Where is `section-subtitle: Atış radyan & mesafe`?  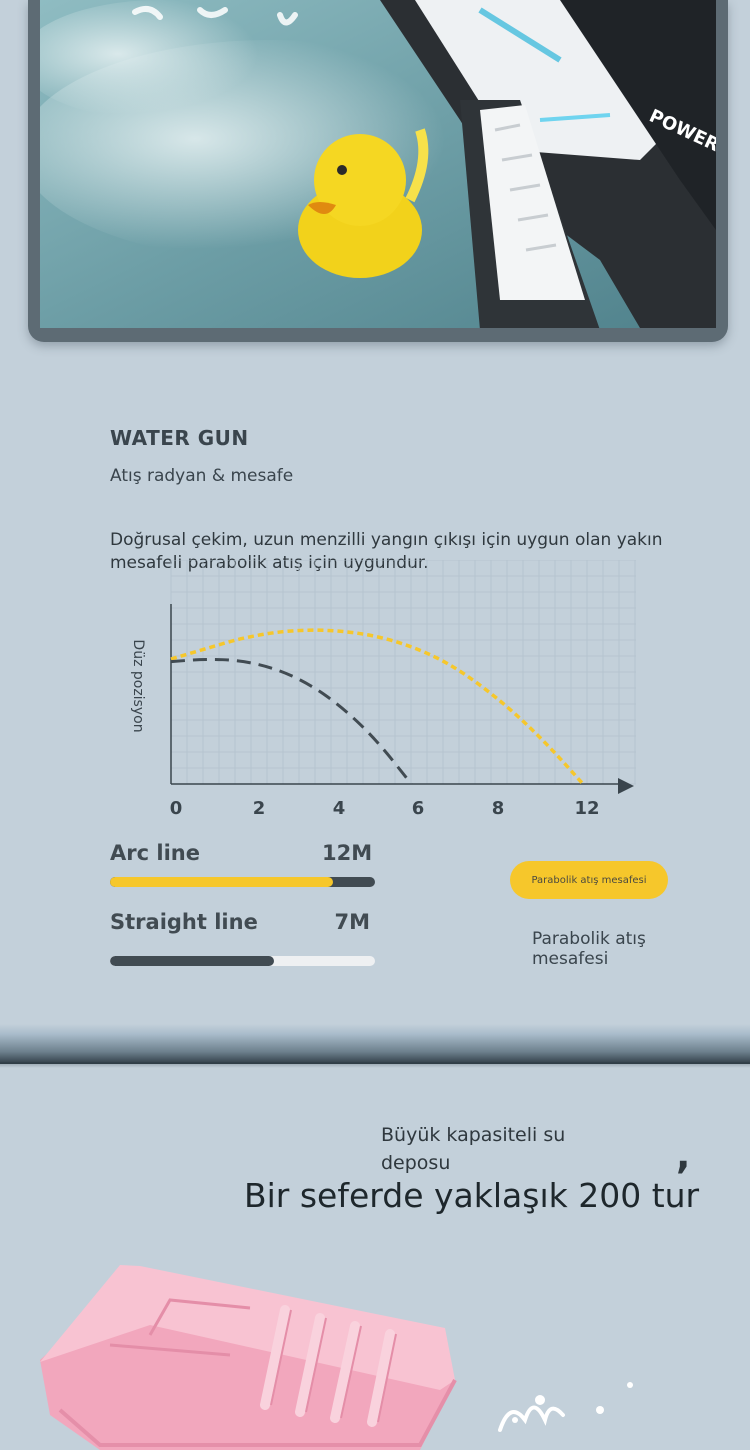
section-subtitle: Atış radyan & mesafe is located at coordinates (202, 476).